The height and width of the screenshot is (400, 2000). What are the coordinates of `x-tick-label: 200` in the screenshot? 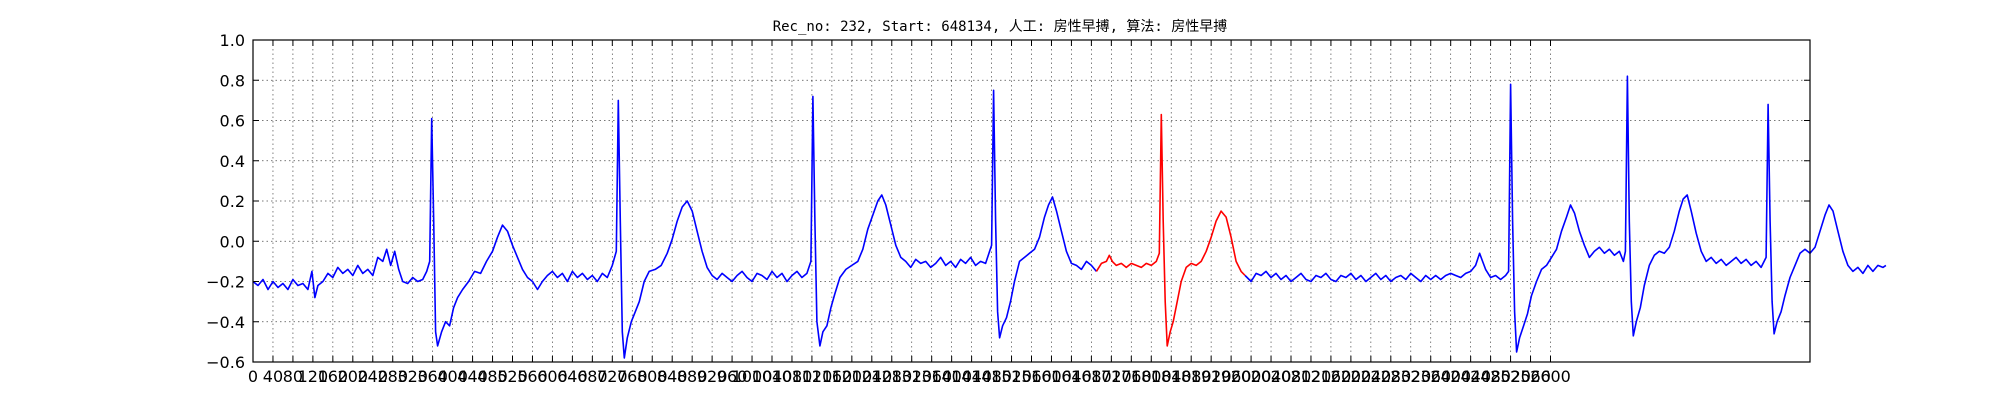 It's located at (353, 376).